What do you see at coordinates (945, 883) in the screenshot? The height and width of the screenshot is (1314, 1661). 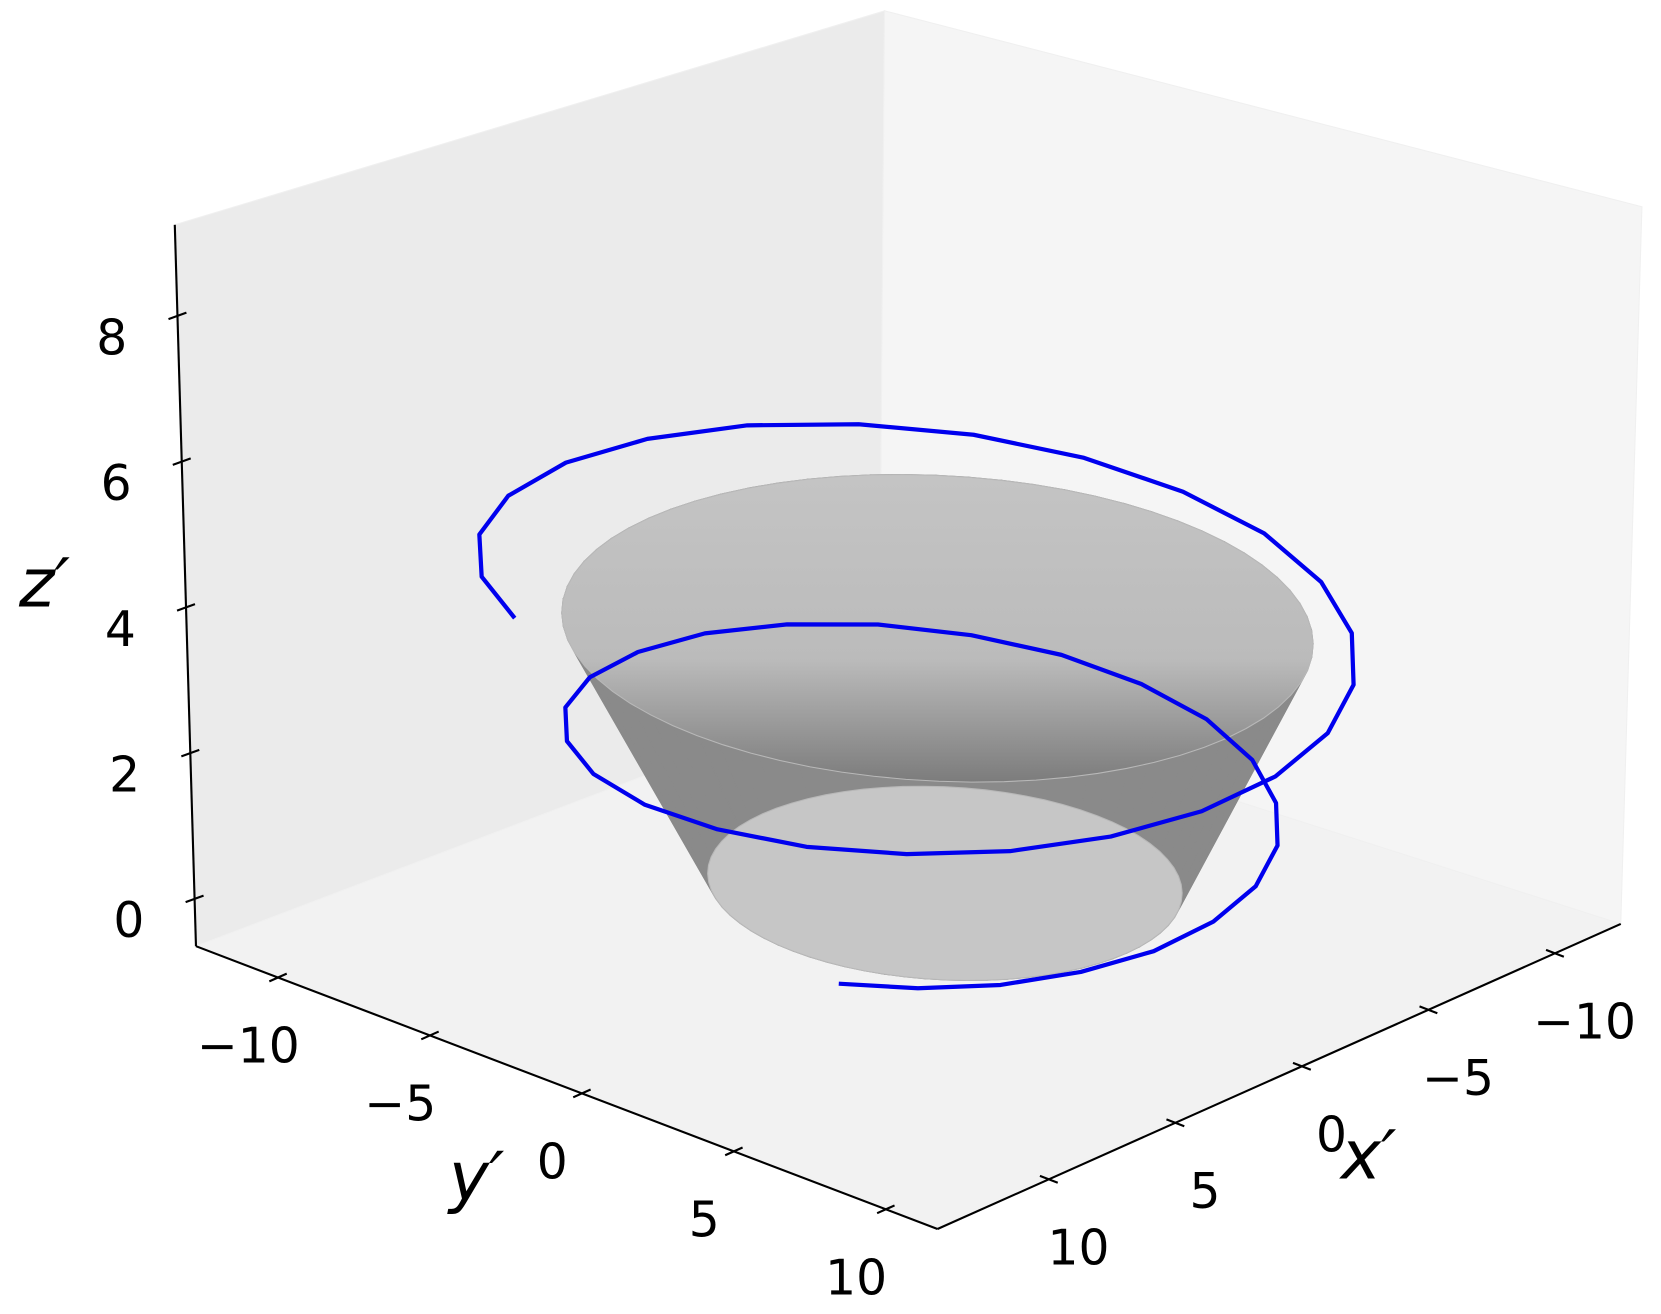 I see `cone-bottom` at bounding box center [945, 883].